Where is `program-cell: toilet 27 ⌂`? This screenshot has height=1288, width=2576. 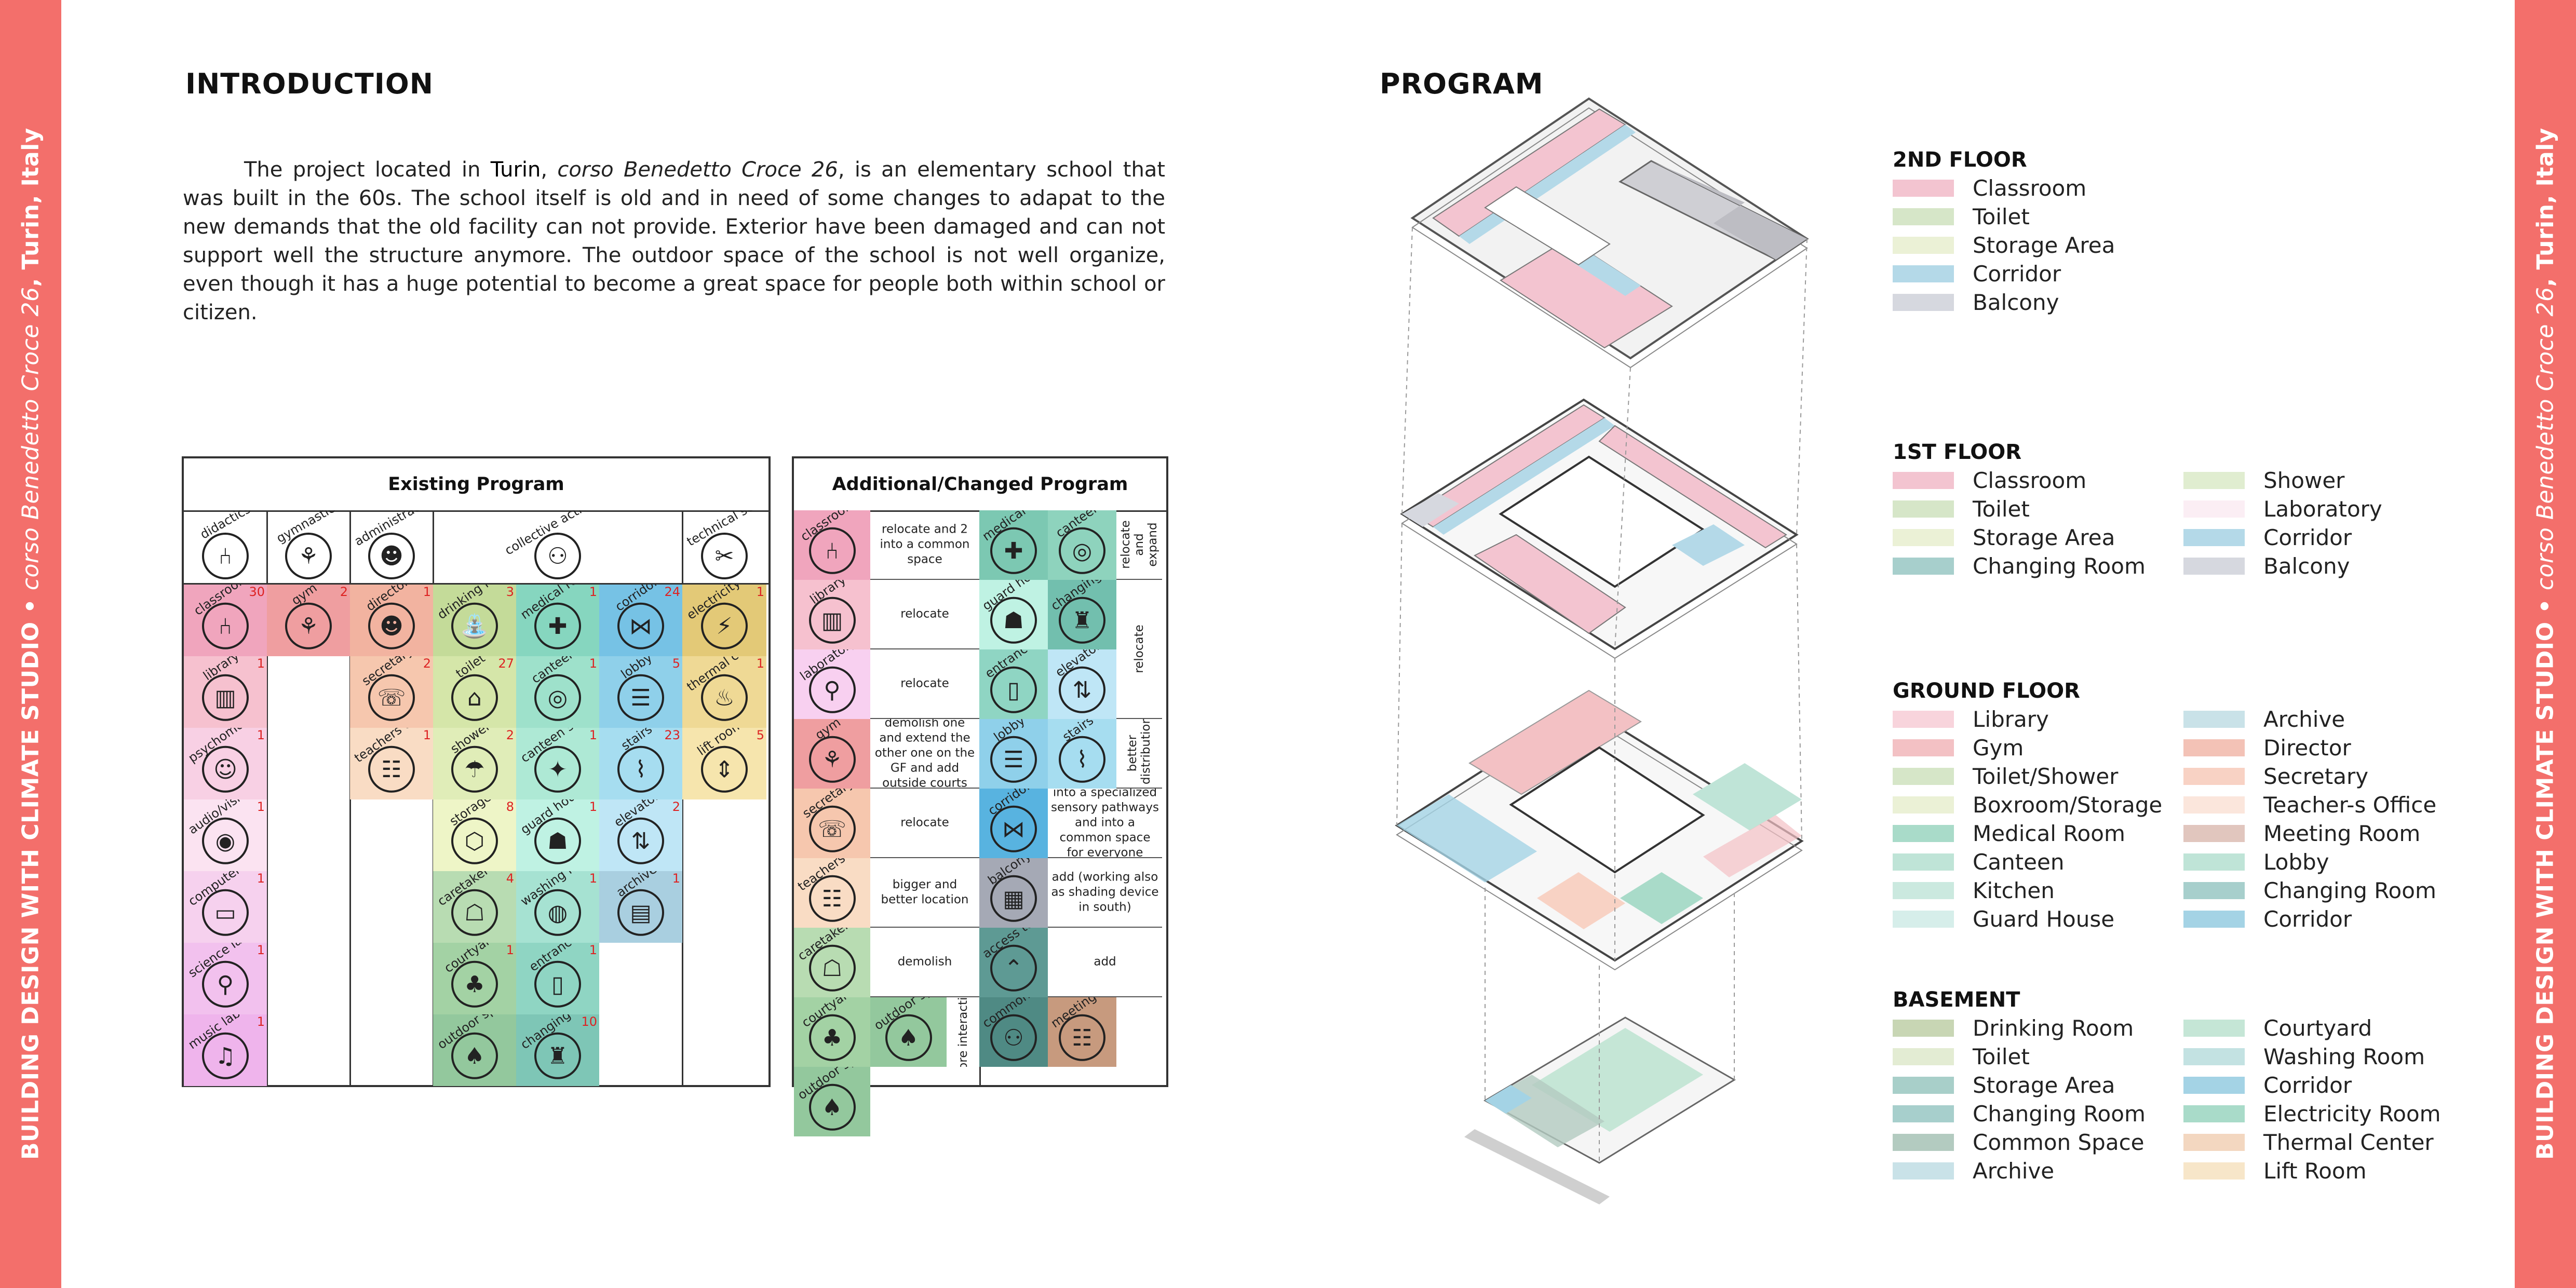 program-cell: toilet 27 ⌂ is located at coordinates (474, 692).